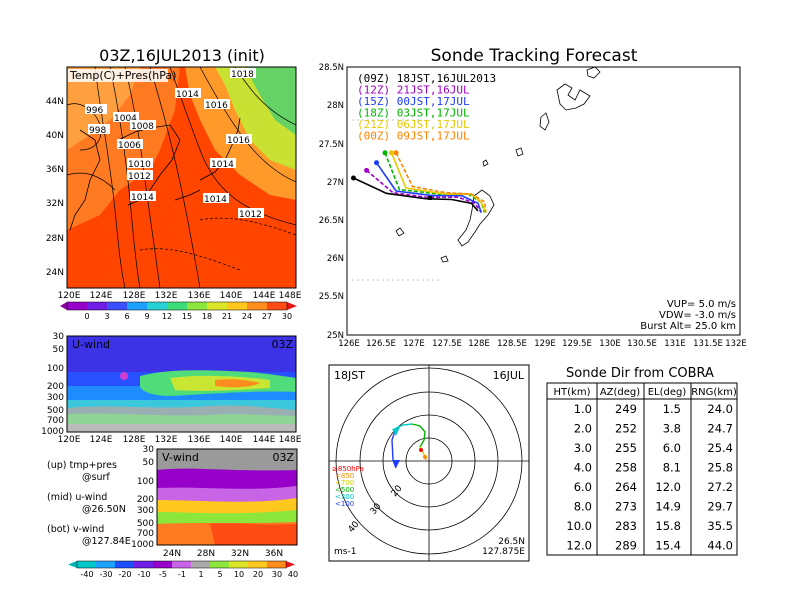  I want to click on colorbar-tick: 3, so click(106, 316).